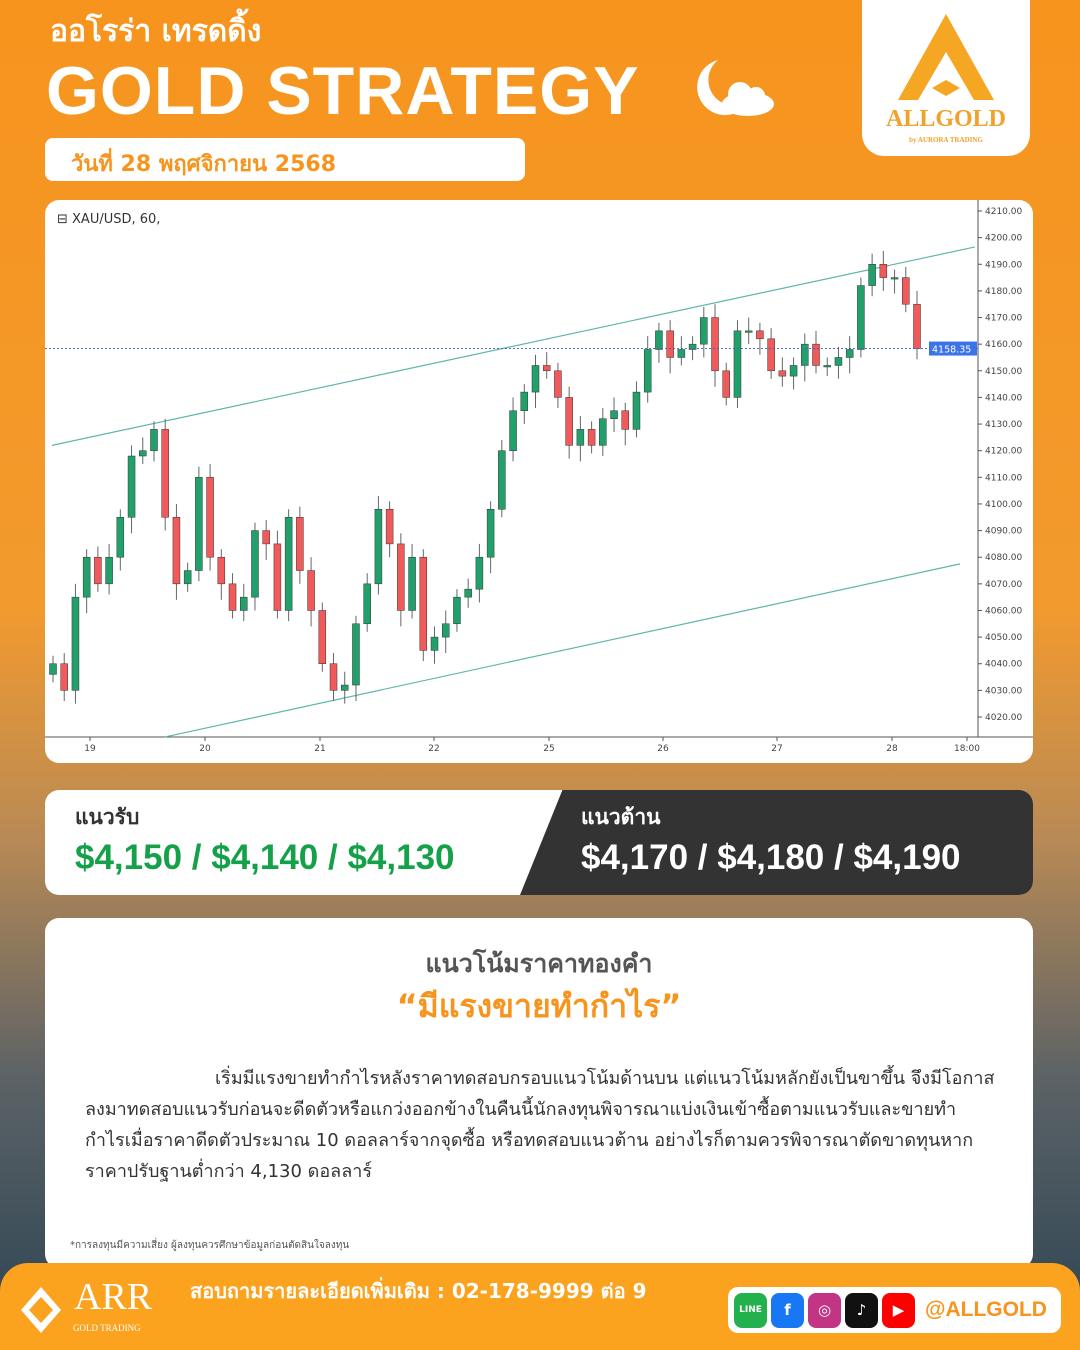 Image resolution: width=1080 pixels, height=1350 pixels. I want to click on symbol-label: XAU/USD, 60,, so click(116, 219).